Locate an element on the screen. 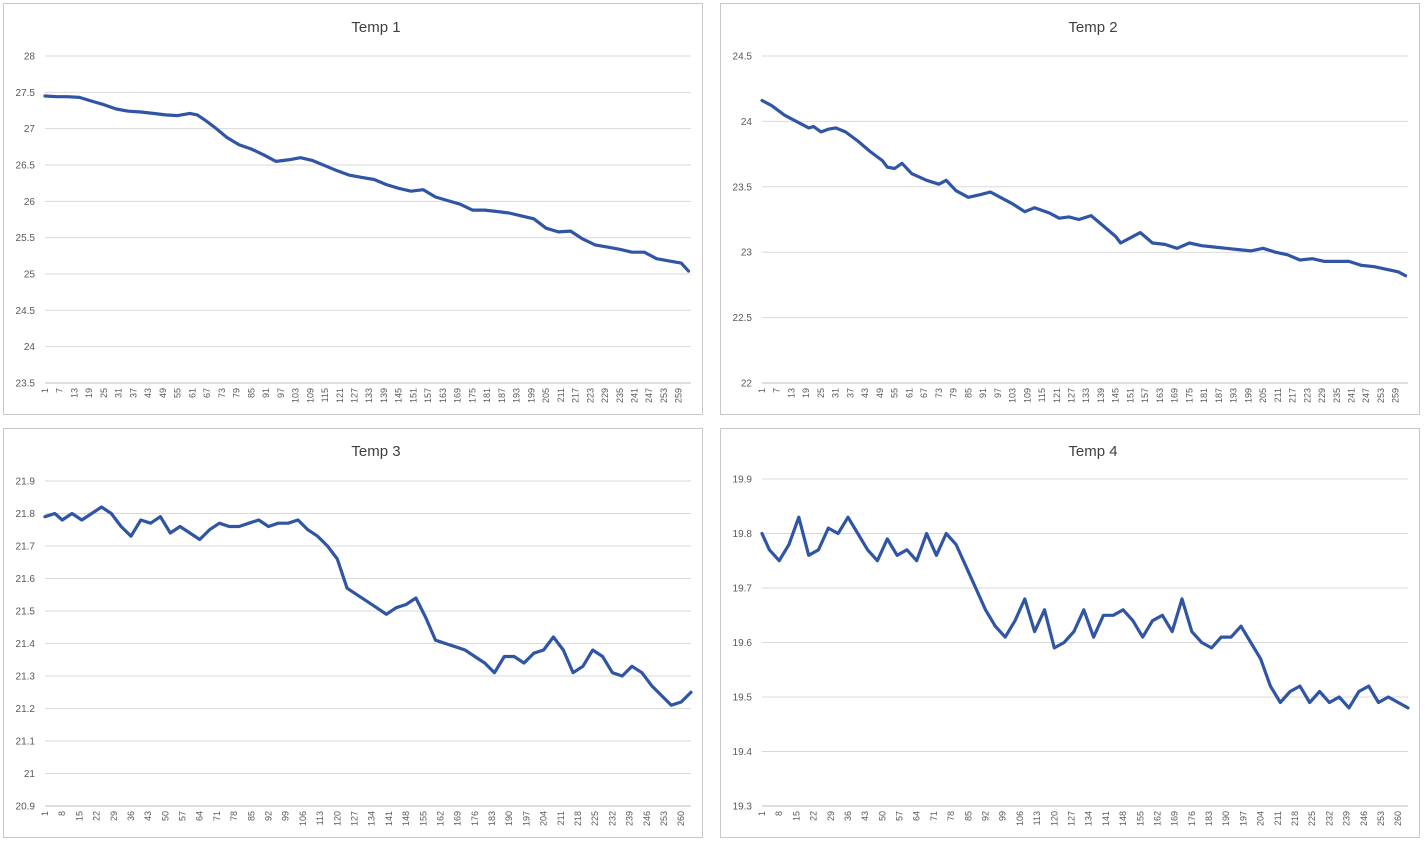 The height and width of the screenshot is (843, 1425). x-tick-label: 37 is located at coordinates (850, 393).